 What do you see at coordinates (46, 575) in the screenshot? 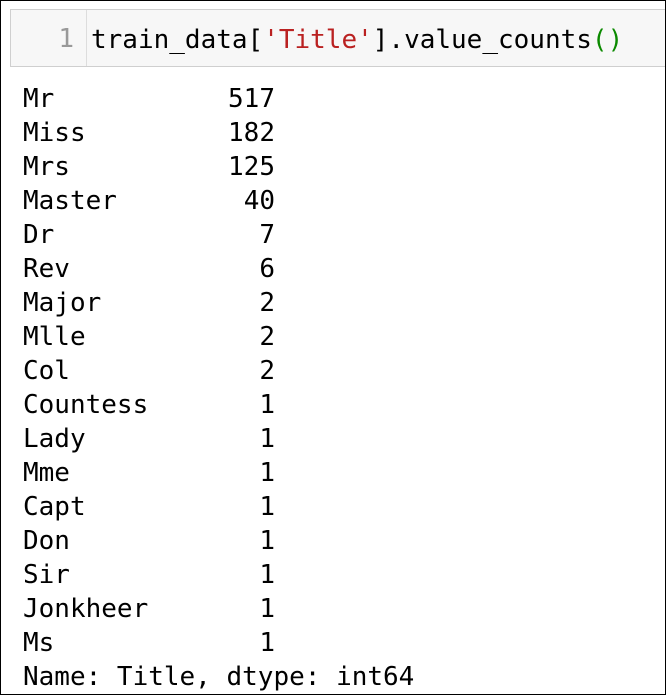
I see `title-label: Sir` at bounding box center [46, 575].